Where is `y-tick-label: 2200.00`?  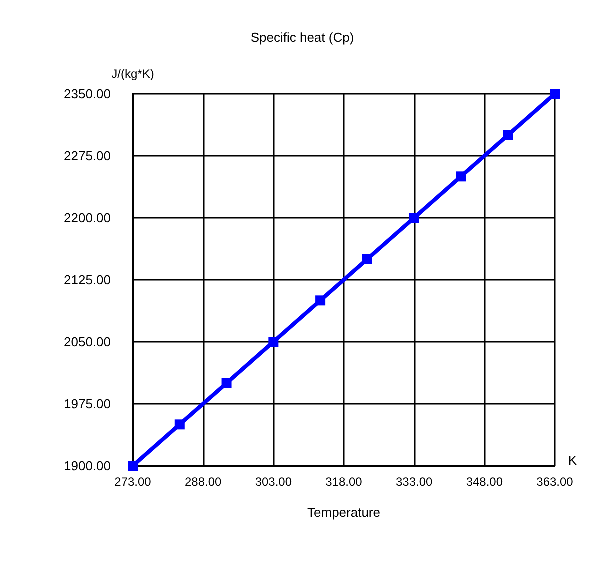 y-tick-label: 2200.00 is located at coordinates (87, 218).